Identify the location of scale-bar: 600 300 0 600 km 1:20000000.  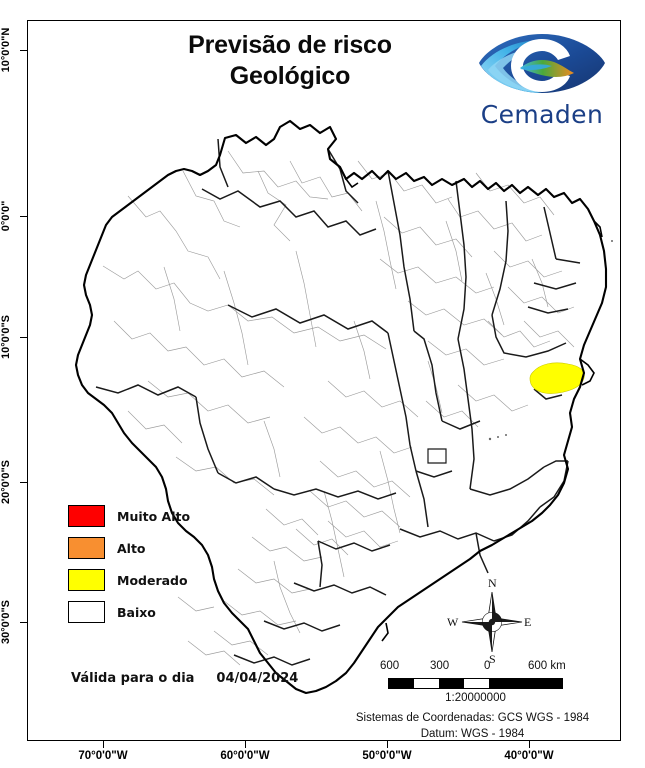
(473, 682).